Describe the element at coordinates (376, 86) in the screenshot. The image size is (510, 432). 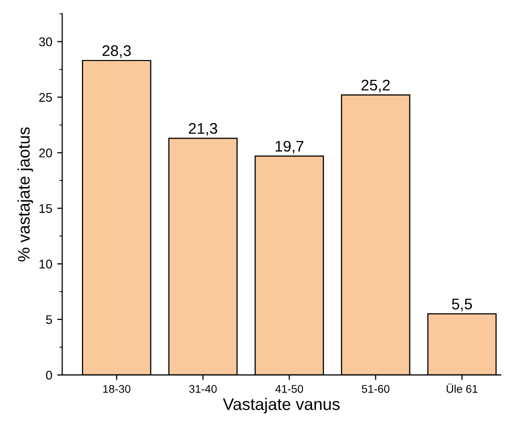
I see `data-label: 25,2` at that location.